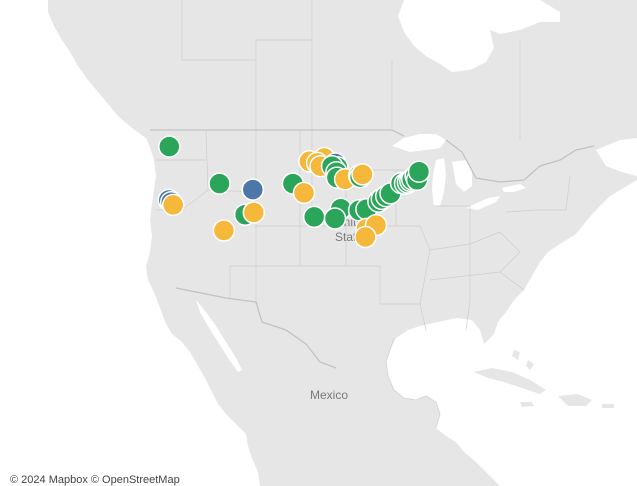 This screenshot has height=486, width=637. Describe the element at coordinates (439, 182) in the screenshot. I see `water-lake-michigan` at that location.